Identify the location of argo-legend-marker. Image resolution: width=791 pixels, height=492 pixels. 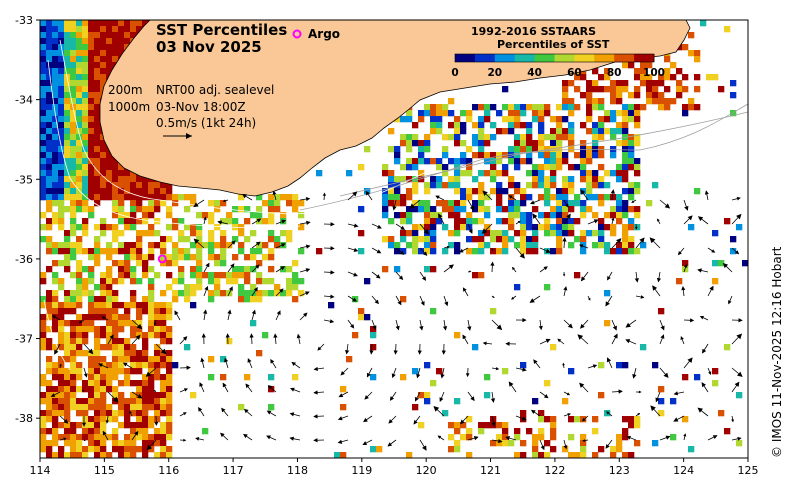
(297, 34).